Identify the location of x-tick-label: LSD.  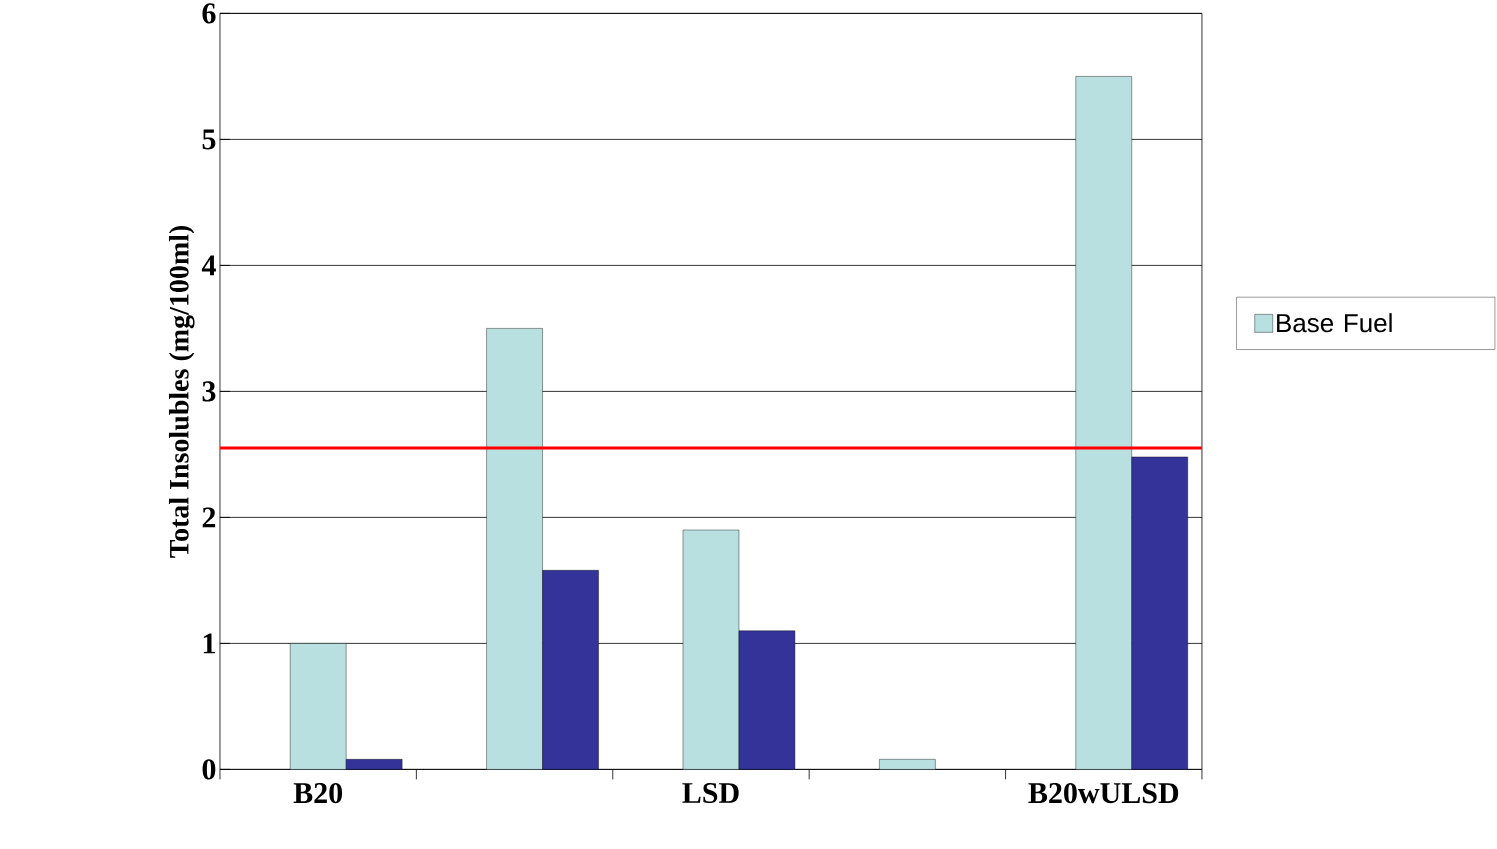
(710, 793).